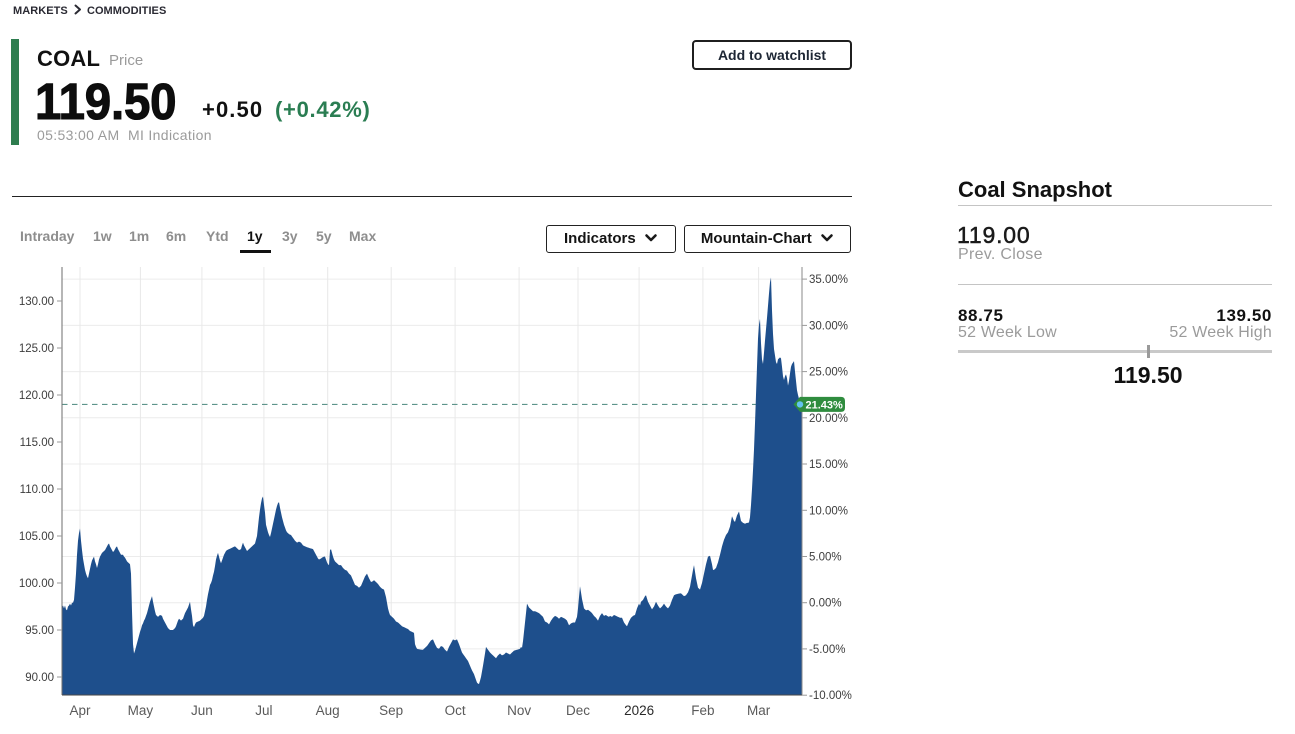 The width and height of the screenshot is (1295, 734). I want to click on svg-text: Feb, so click(702, 710).